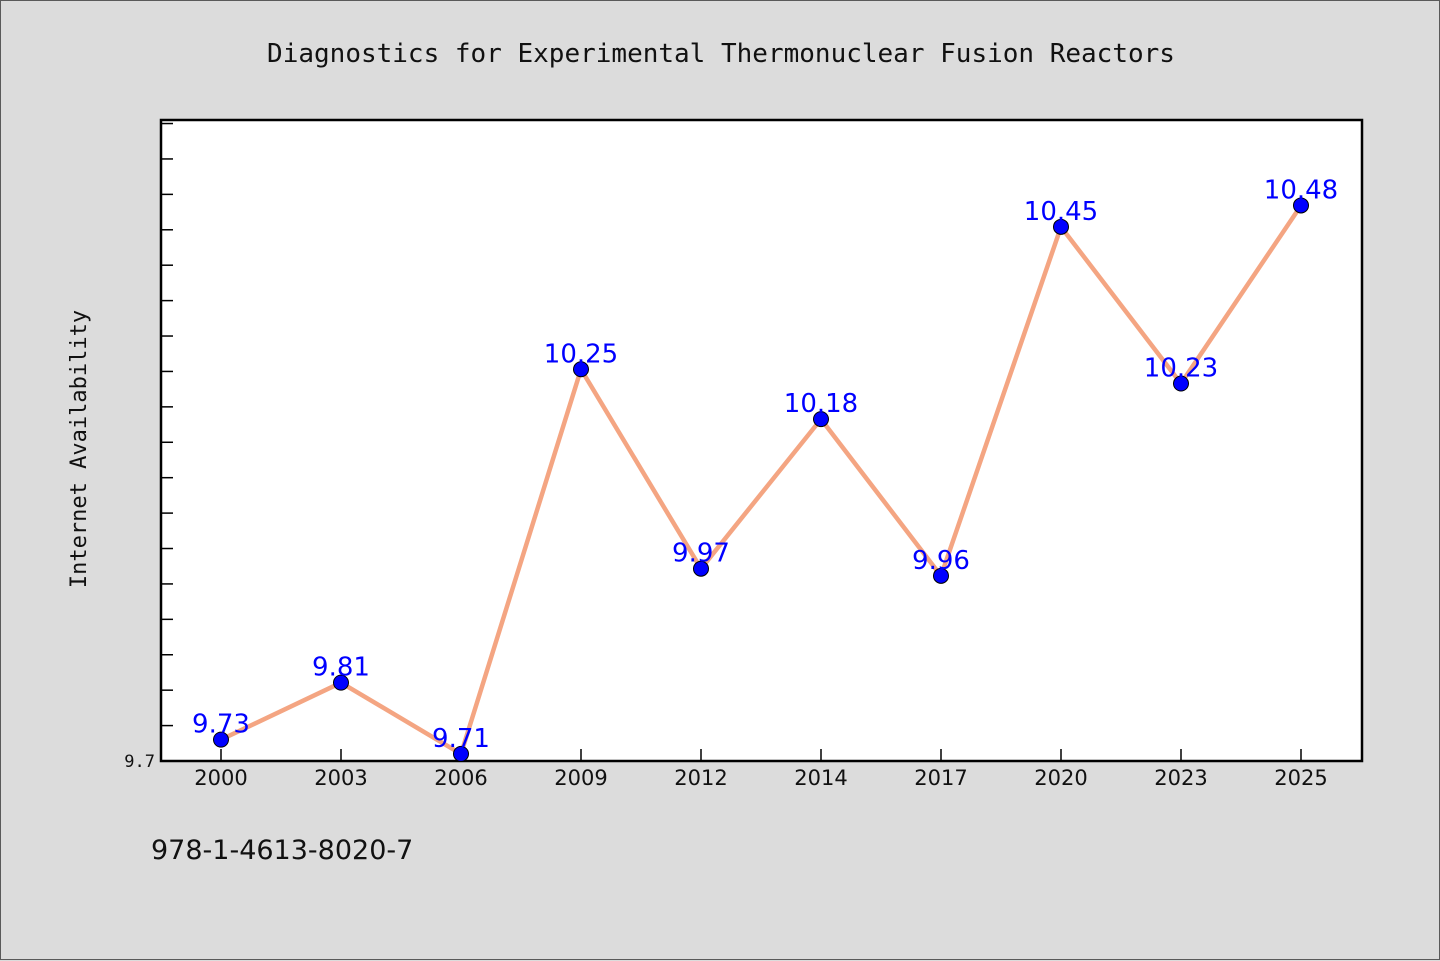  Describe the element at coordinates (341, 668) in the screenshot. I see `data-label: 9.81` at that location.